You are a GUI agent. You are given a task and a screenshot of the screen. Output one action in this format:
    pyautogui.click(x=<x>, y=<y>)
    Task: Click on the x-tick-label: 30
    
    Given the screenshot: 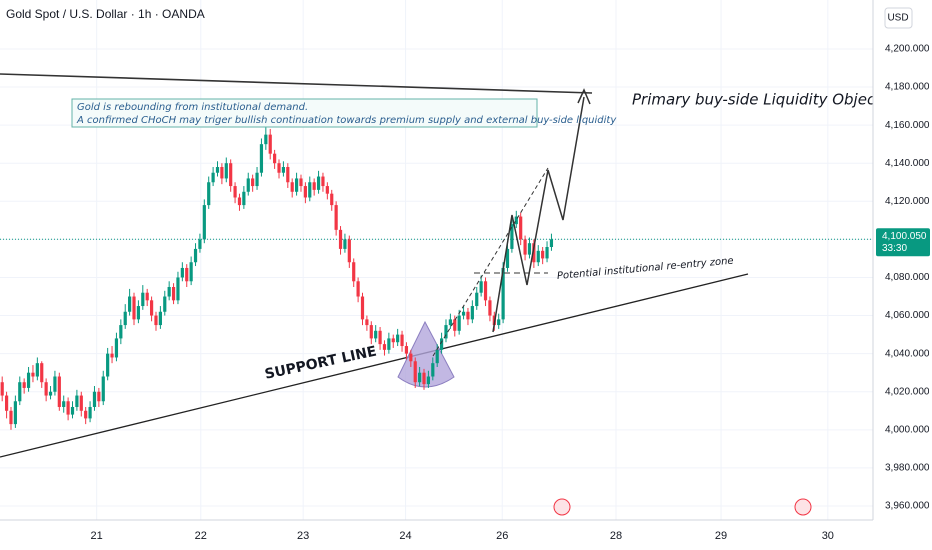 What is the action you would take?
    pyautogui.click(x=828, y=536)
    